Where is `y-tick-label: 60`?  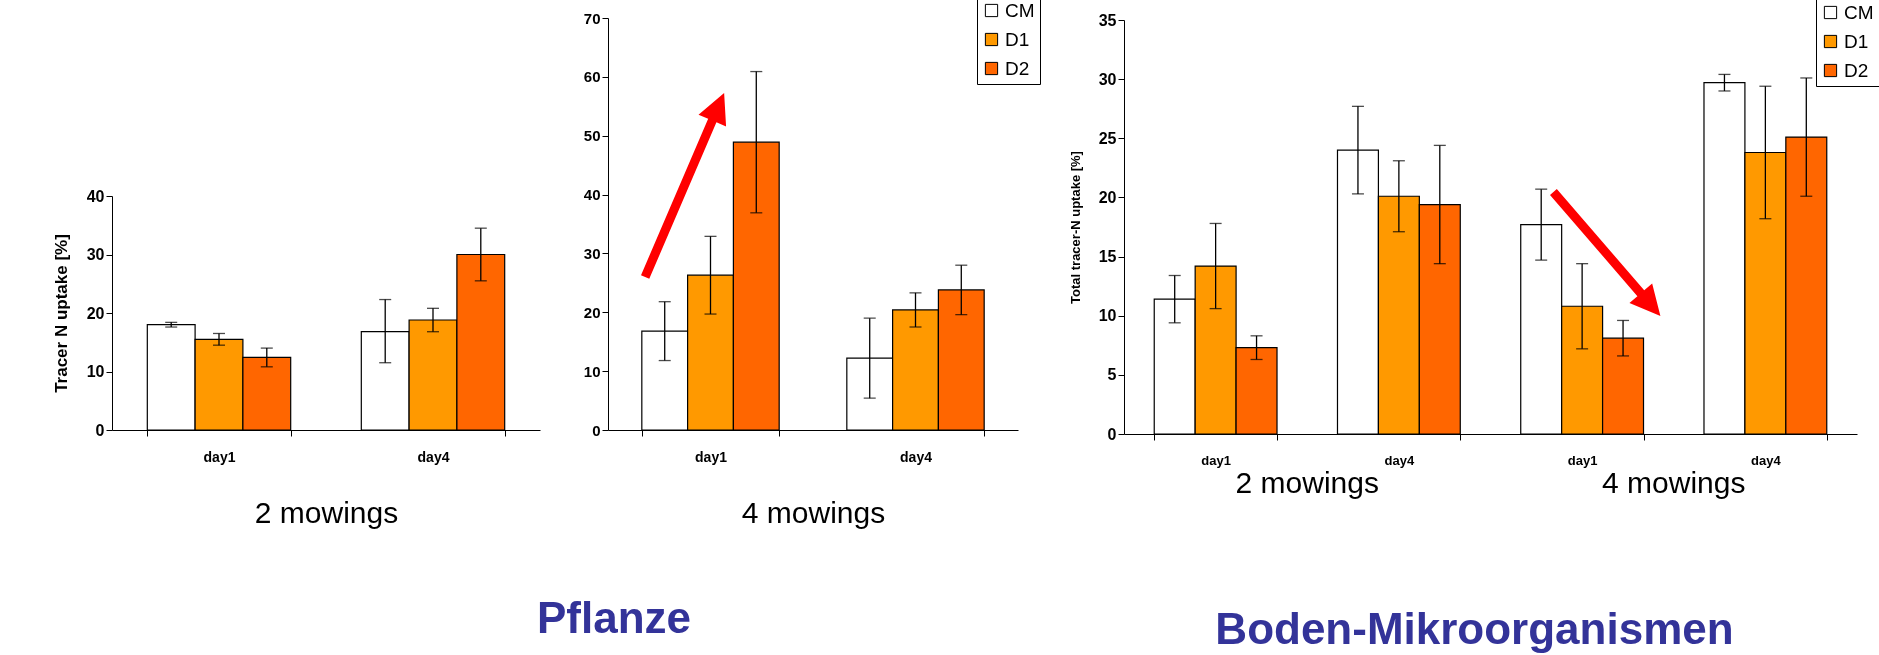
y-tick-label: 60 is located at coordinates (592, 77).